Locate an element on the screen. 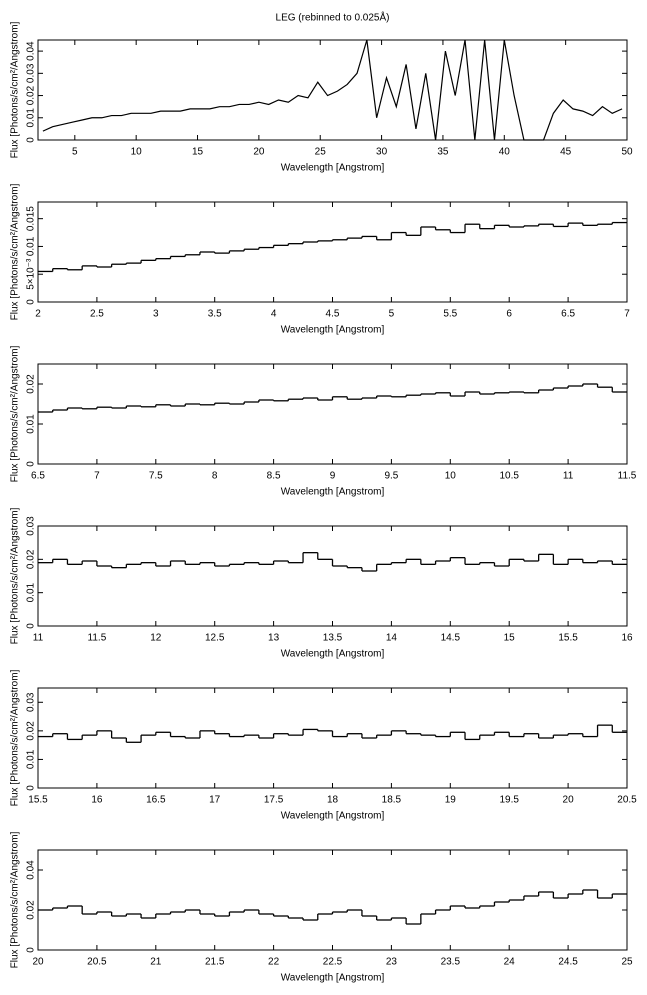  x-tick-label: 11 is located at coordinates (38, 638).